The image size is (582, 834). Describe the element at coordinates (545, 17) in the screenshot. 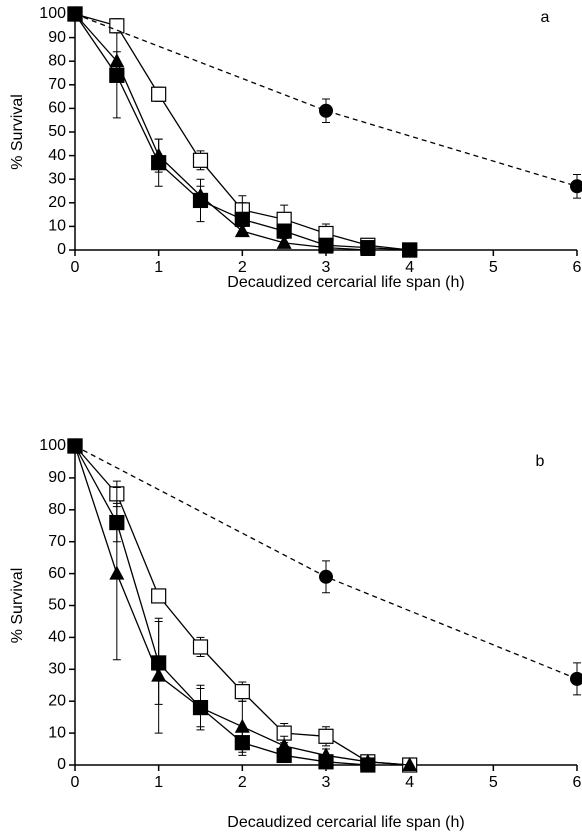

I see `panel-label: a` at that location.